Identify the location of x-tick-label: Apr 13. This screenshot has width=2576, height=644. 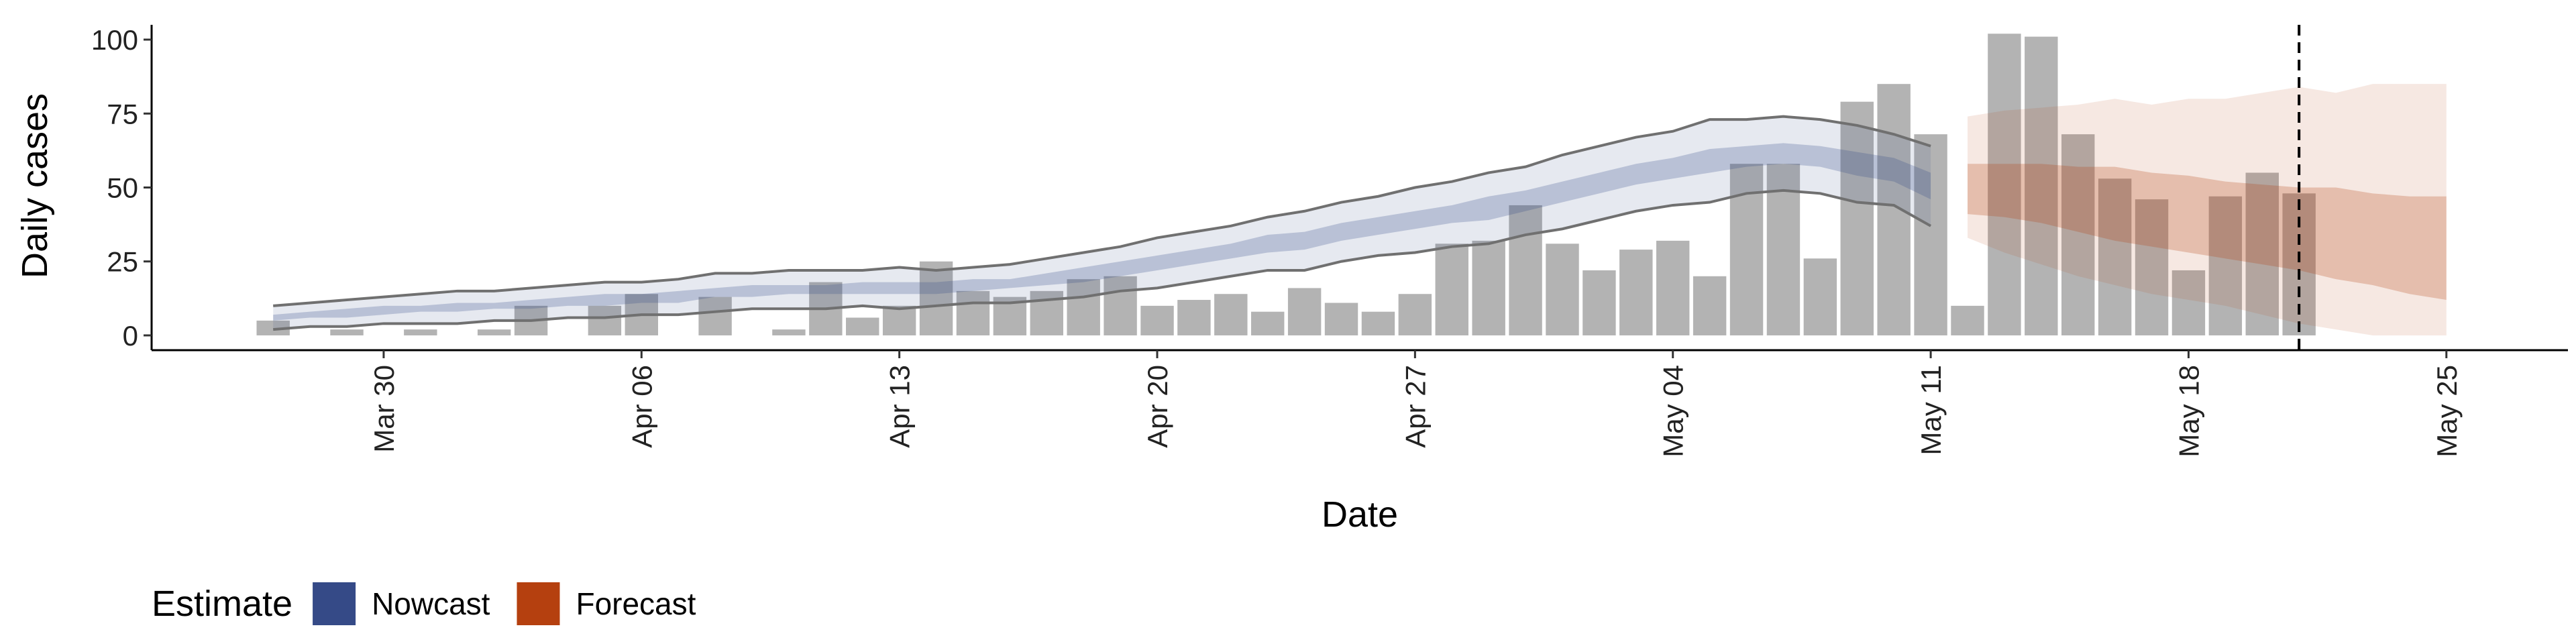
(900, 406).